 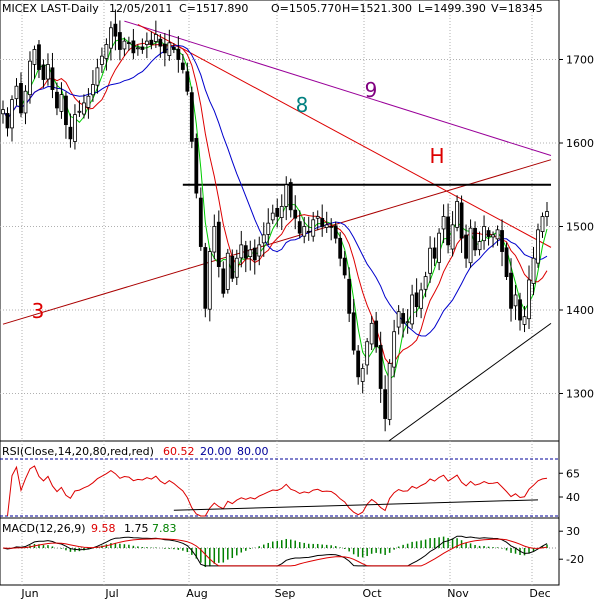 I want to click on y-tick-label: 1400, so click(x=580, y=310).